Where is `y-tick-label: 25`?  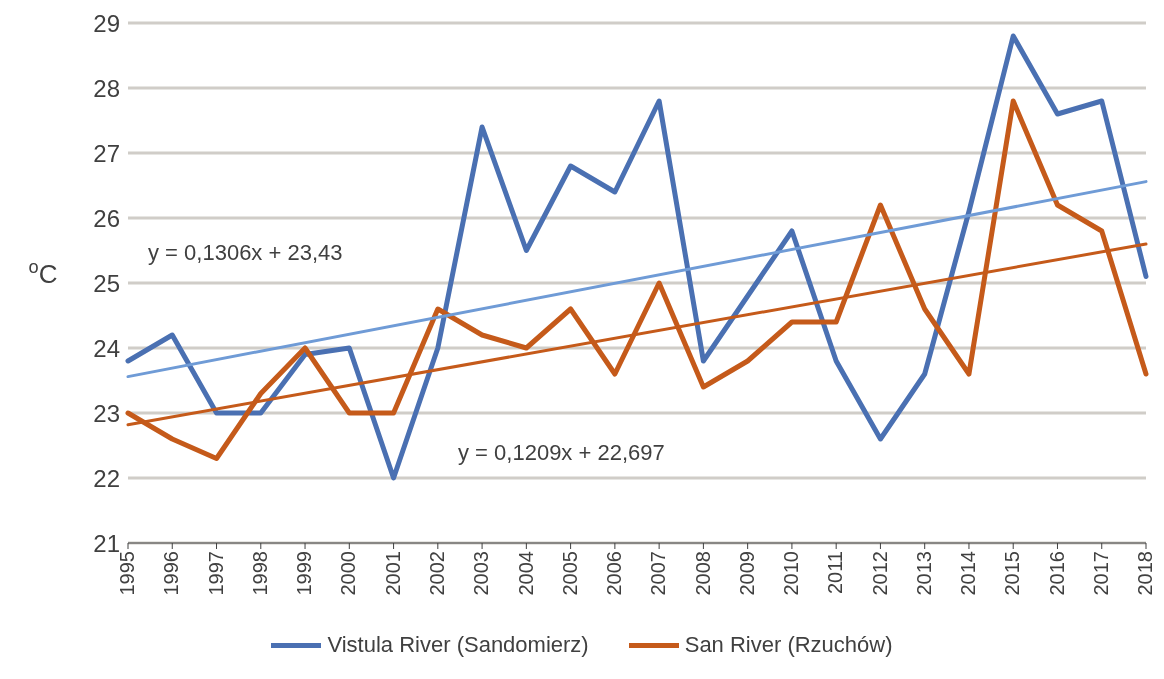 y-tick-label: 25 is located at coordinates (106, 283).